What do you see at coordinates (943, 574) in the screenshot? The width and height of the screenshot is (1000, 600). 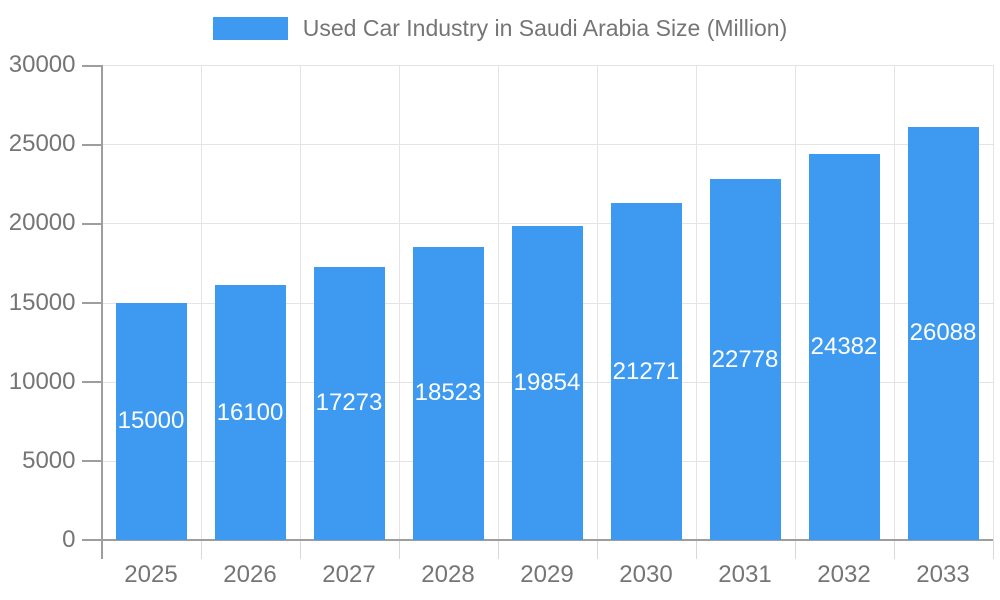 I see `x-category-label: 2033` at bounding box center [943, 574].